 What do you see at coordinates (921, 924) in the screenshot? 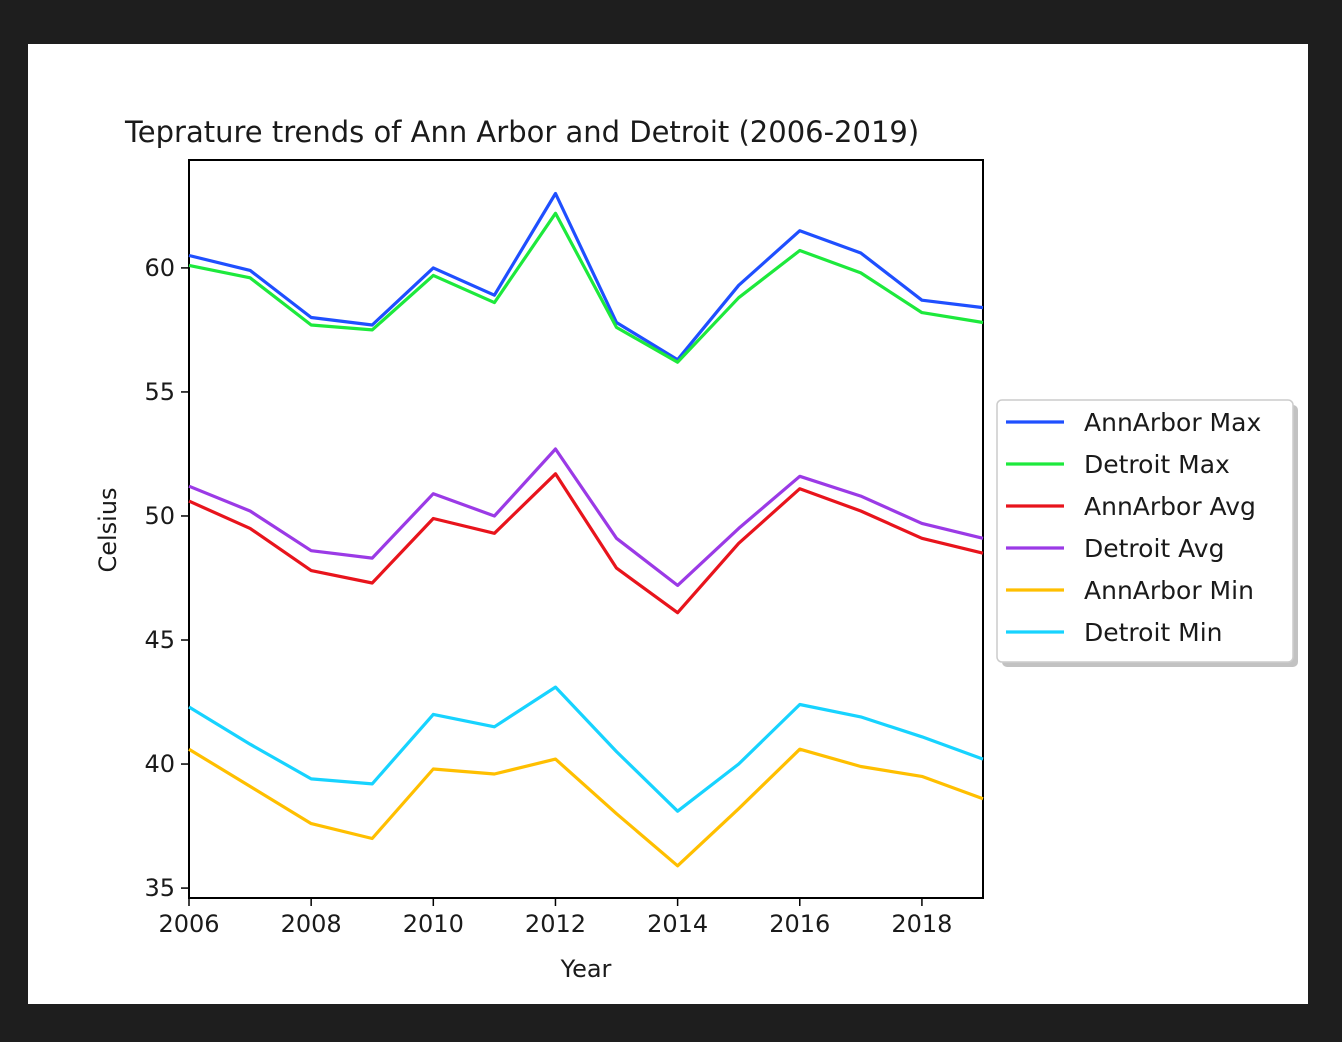
I see `x-tick-label: 2018` at bounding box center [921, 924].